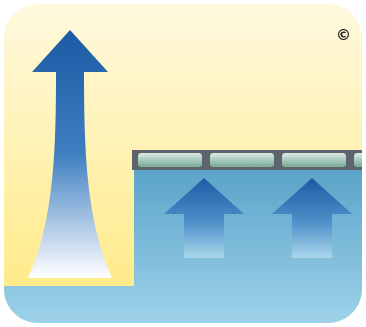  What do you see at coordinates (343, 35) in the screenshot?
I see `copyright-mark: ©` at bounding box center [343, 35].